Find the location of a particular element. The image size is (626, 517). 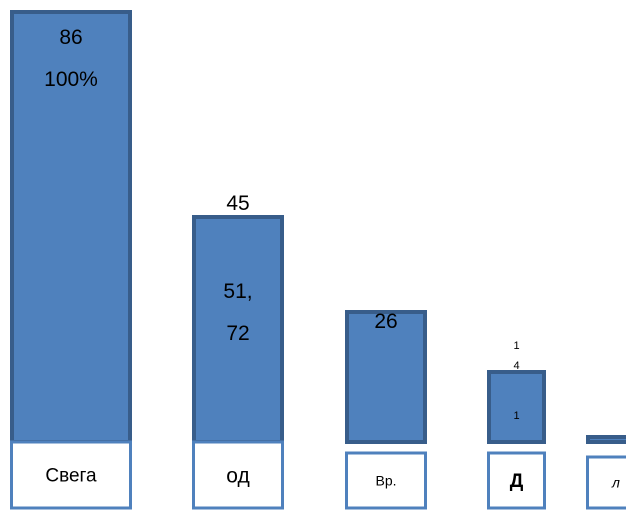

bar-2-value-text-1: 45 is located at coordinates (237, 203).